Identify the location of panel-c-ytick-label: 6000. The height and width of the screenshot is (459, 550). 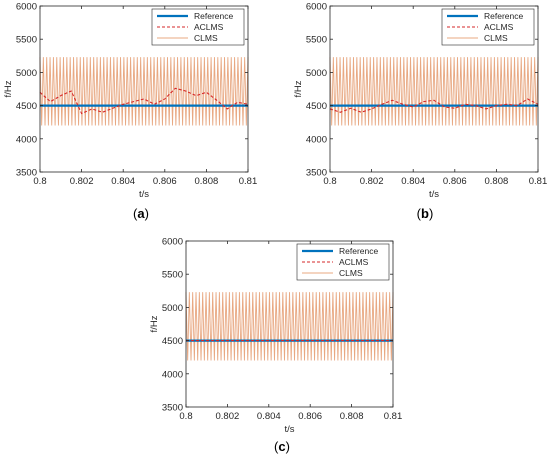
(172, 242).